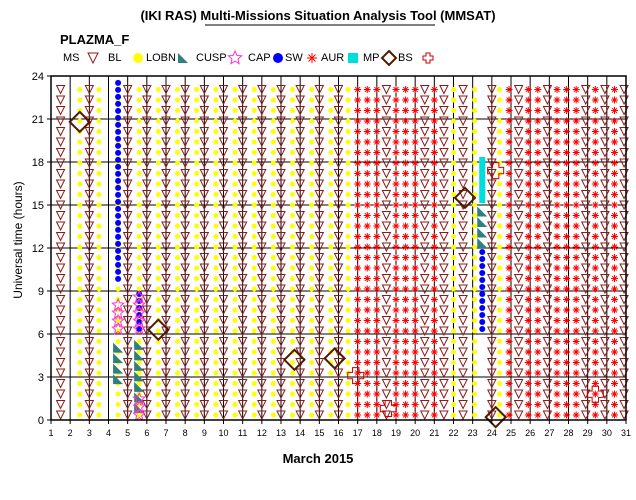  I want to click on legend-symbol, so click(389, 58).